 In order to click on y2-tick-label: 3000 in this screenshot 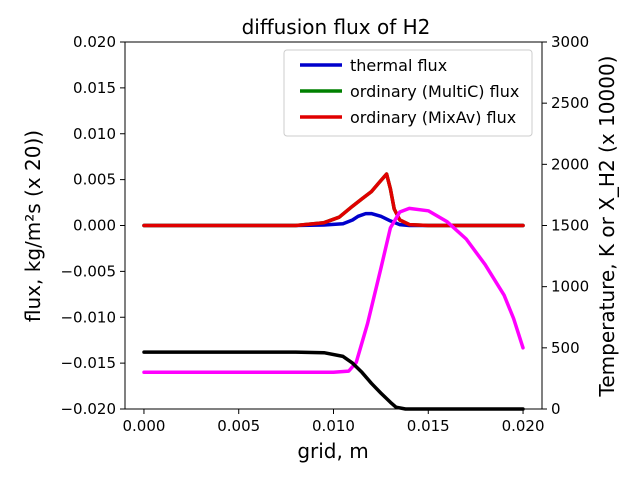, I will do `click(570, 42)`.